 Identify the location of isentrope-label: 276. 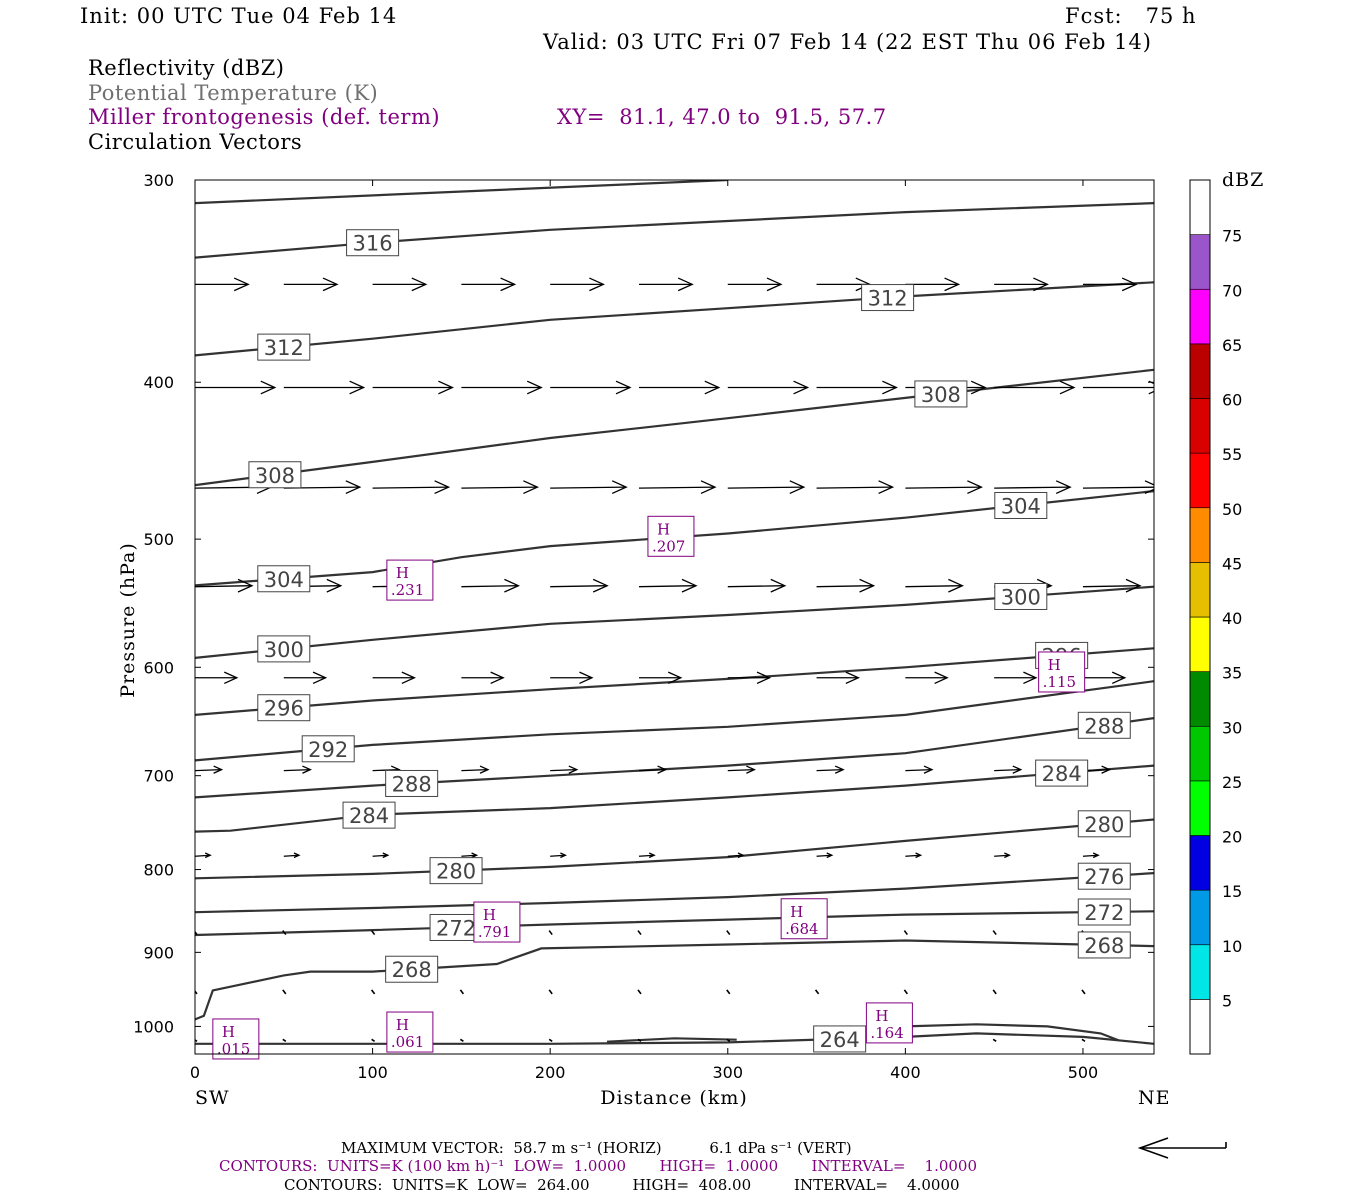
(1104, 876).